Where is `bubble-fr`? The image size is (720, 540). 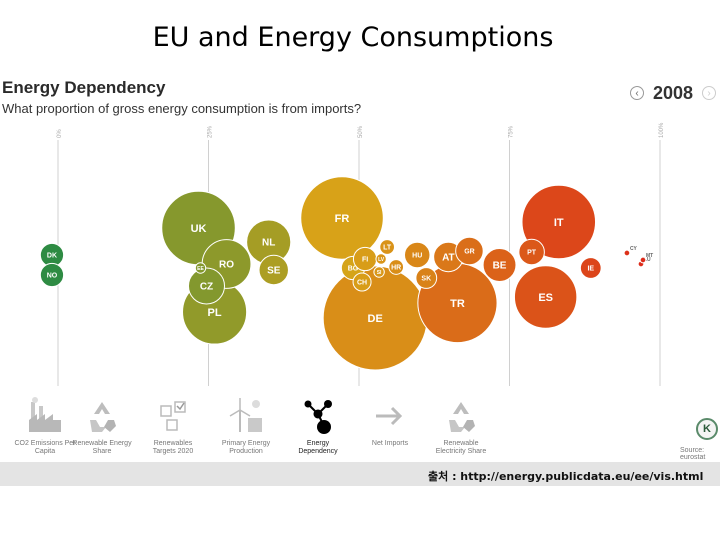
bubble-fr is located at coordinates (342, 218).